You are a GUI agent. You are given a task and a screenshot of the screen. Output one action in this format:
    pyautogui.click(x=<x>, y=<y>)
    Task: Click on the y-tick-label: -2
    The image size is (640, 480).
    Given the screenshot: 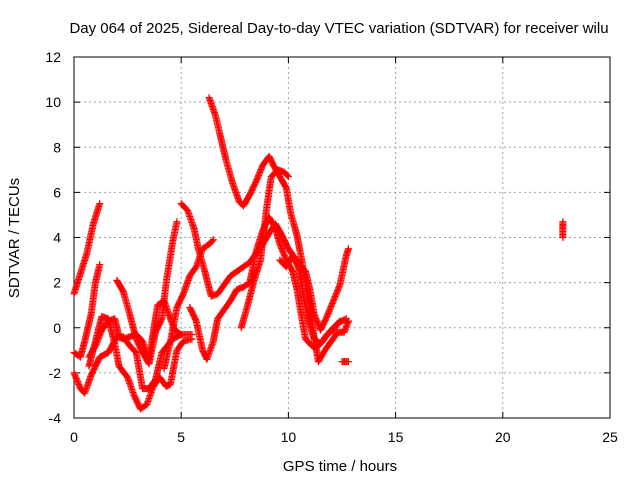 What is the action you would take?
    pyautogui.click(x=55, y=373)
    